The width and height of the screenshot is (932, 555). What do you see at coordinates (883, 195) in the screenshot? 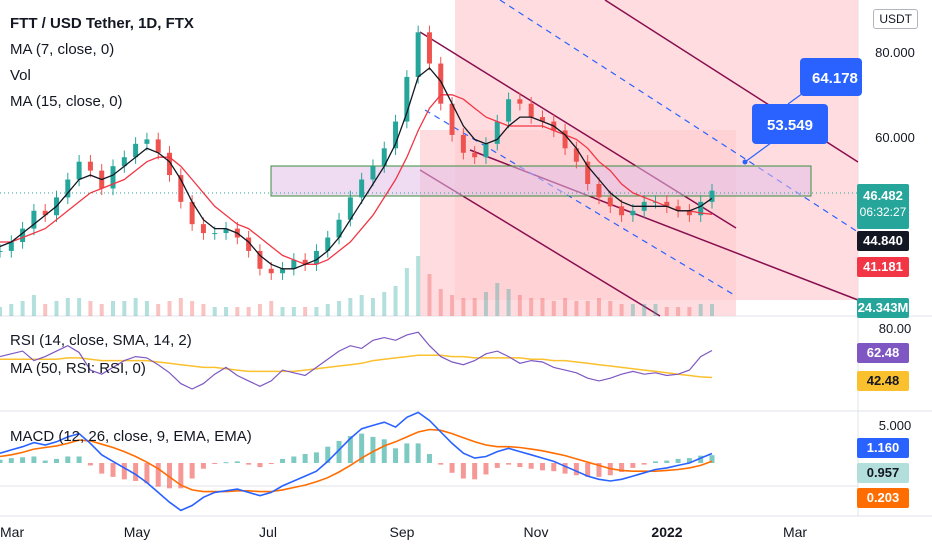
I see `last-price-value: 46.482` at bounding box center [883, 195].